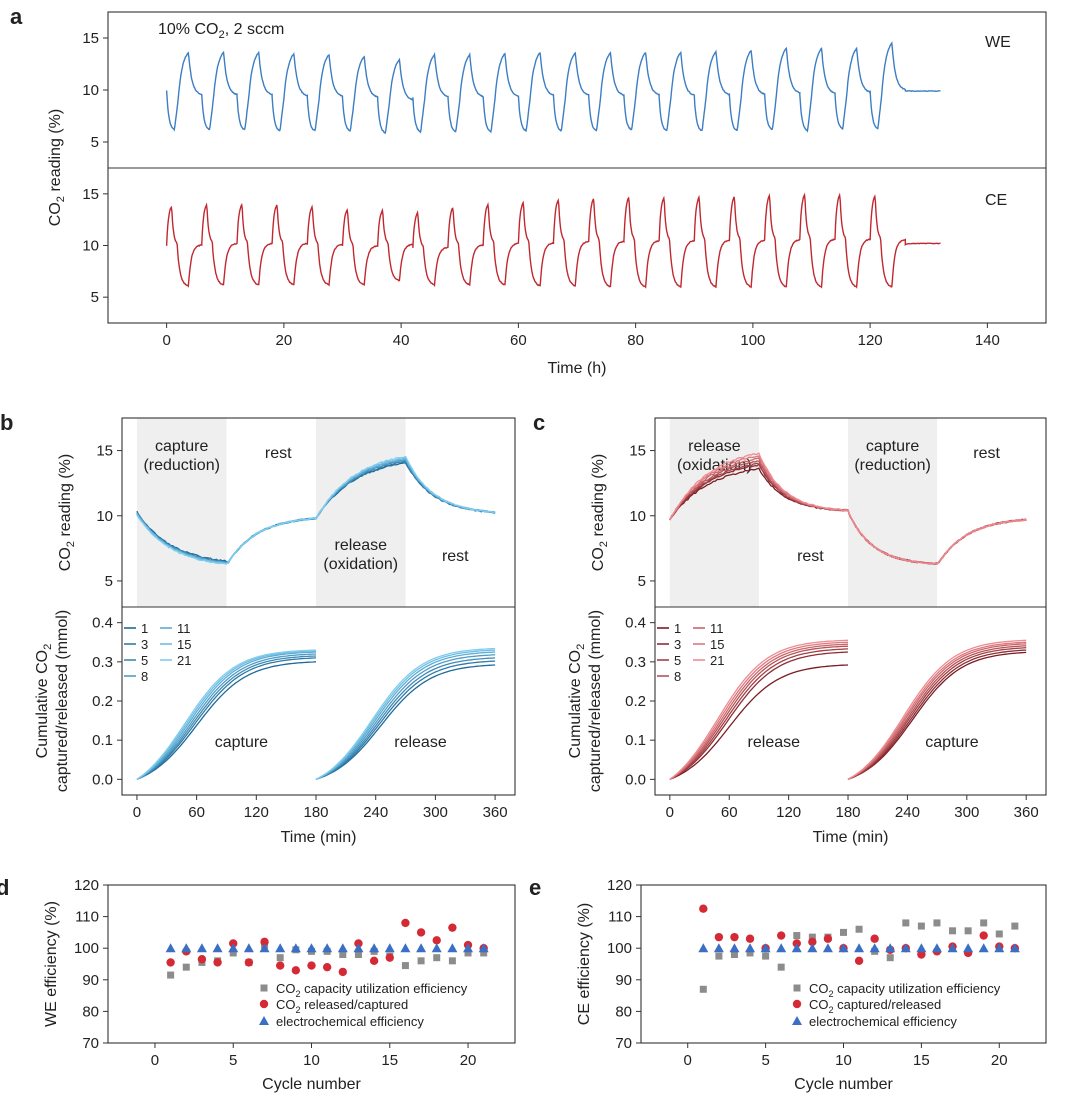 Image resolution: width=1080 pixels, height=1107 pixels. Describe the element at coordinates (717, 644) in the screenshot. I see `panel-c-legend-label: 15` at that location.